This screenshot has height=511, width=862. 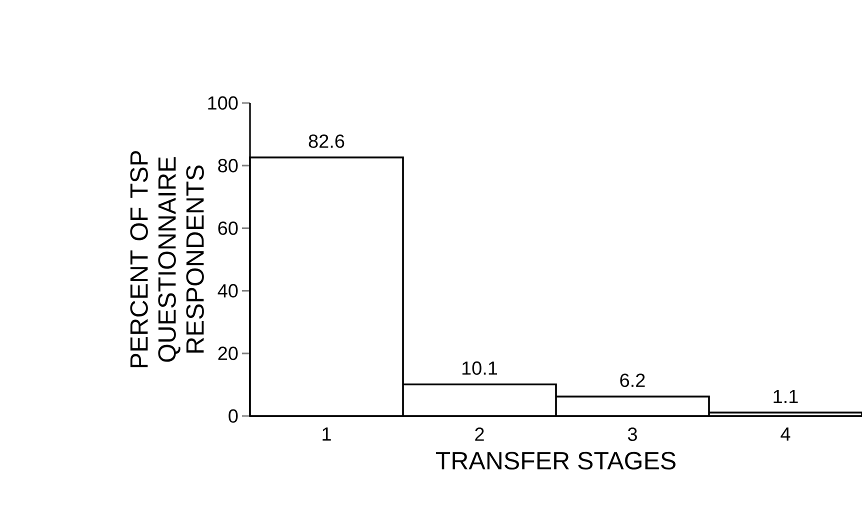 What do you see at coordinates (233, 416) in the screenshot?
I see `y-tick-label: 0` at bounding box center [233, 416].